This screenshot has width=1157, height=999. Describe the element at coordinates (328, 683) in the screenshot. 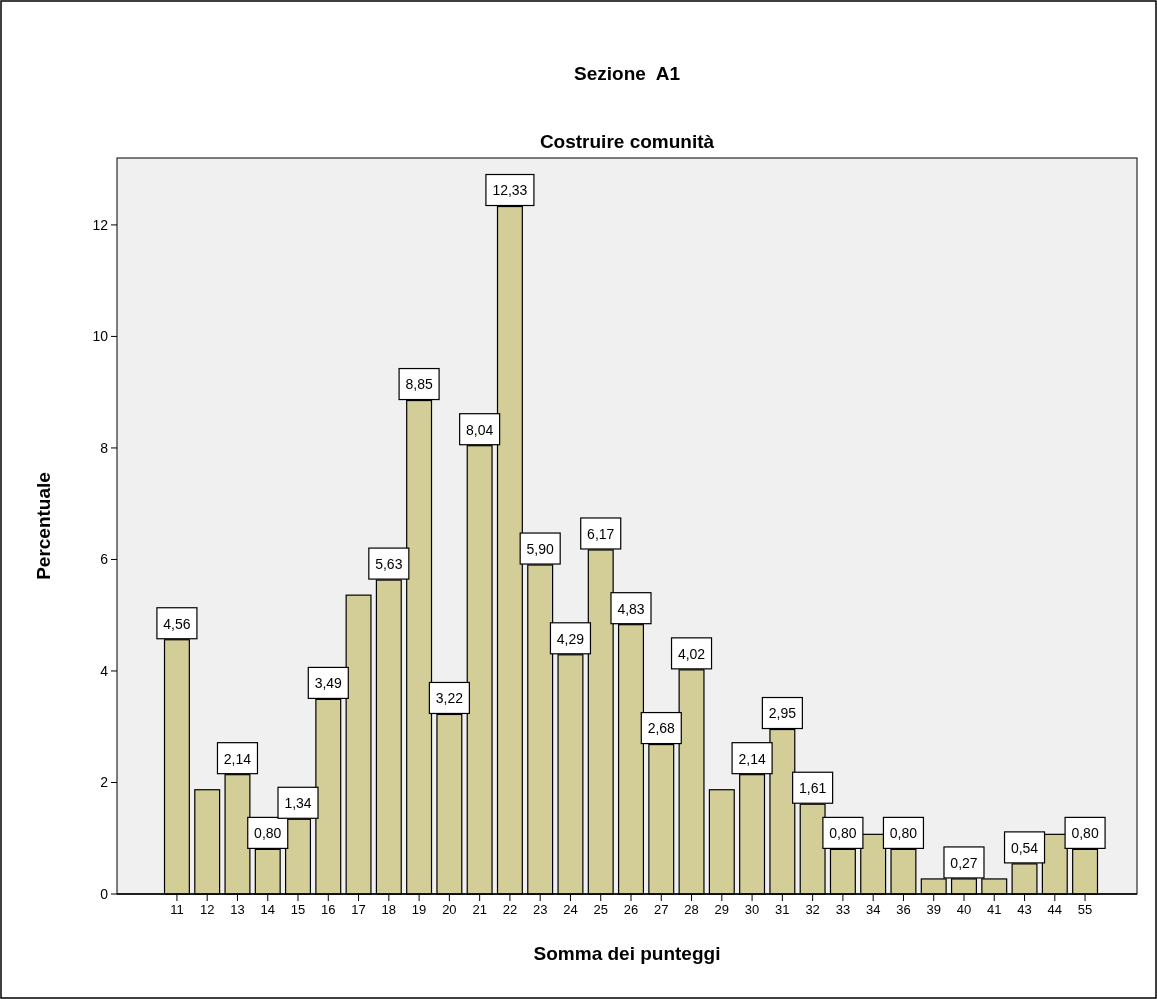

I see `data-label: 3,49` at that location.